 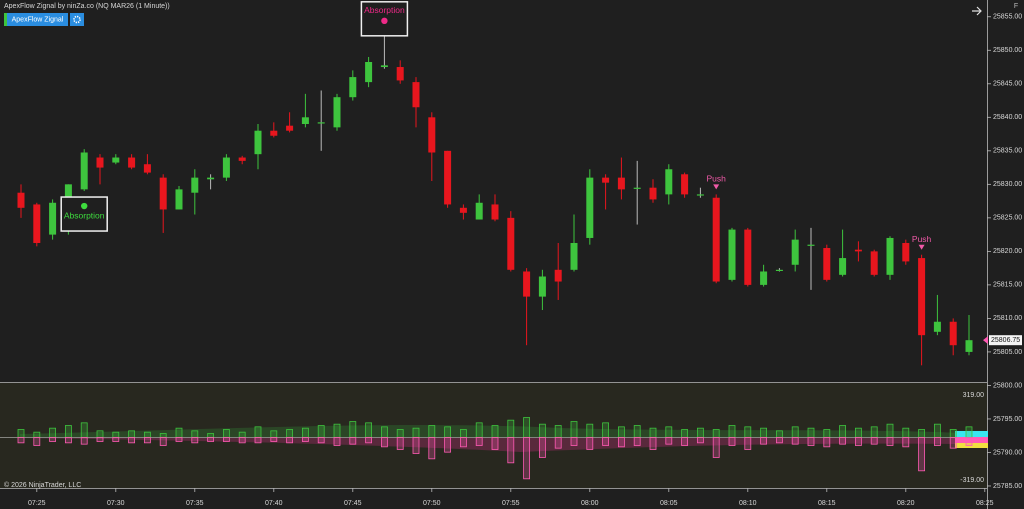 What do you see at coordinates (5, 19) in the screenshot?
I see `button-strip` at bounding box center [5, 19].